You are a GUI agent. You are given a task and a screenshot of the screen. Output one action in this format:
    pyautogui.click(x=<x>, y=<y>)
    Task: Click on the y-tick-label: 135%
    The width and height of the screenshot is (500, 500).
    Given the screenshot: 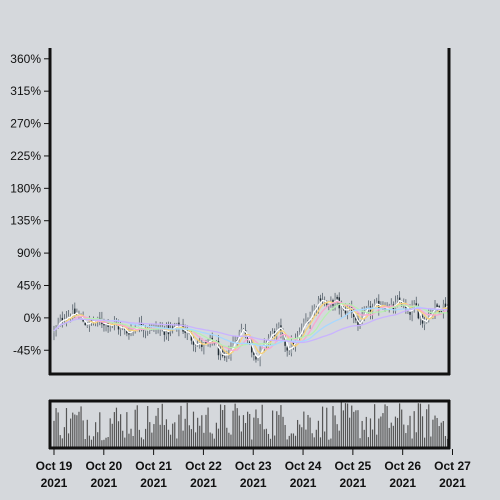 What is the action you would take?
    pyautogui.click(x=25, y=221)
    